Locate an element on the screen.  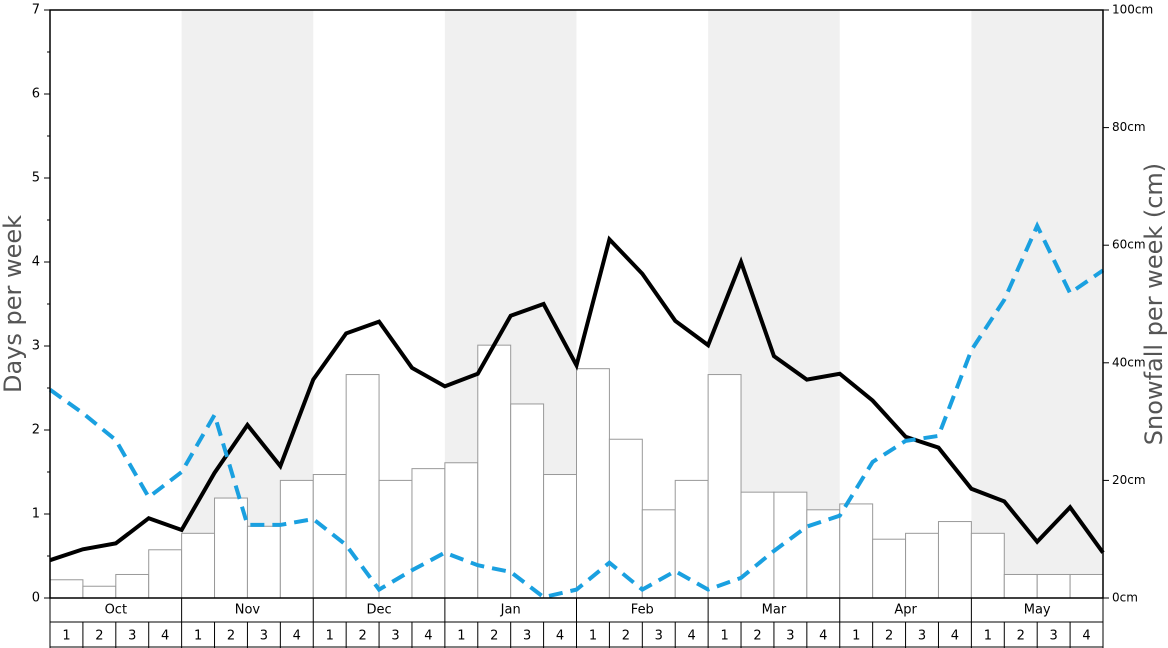
month-label: Dec is located at coordinates (378, 610).